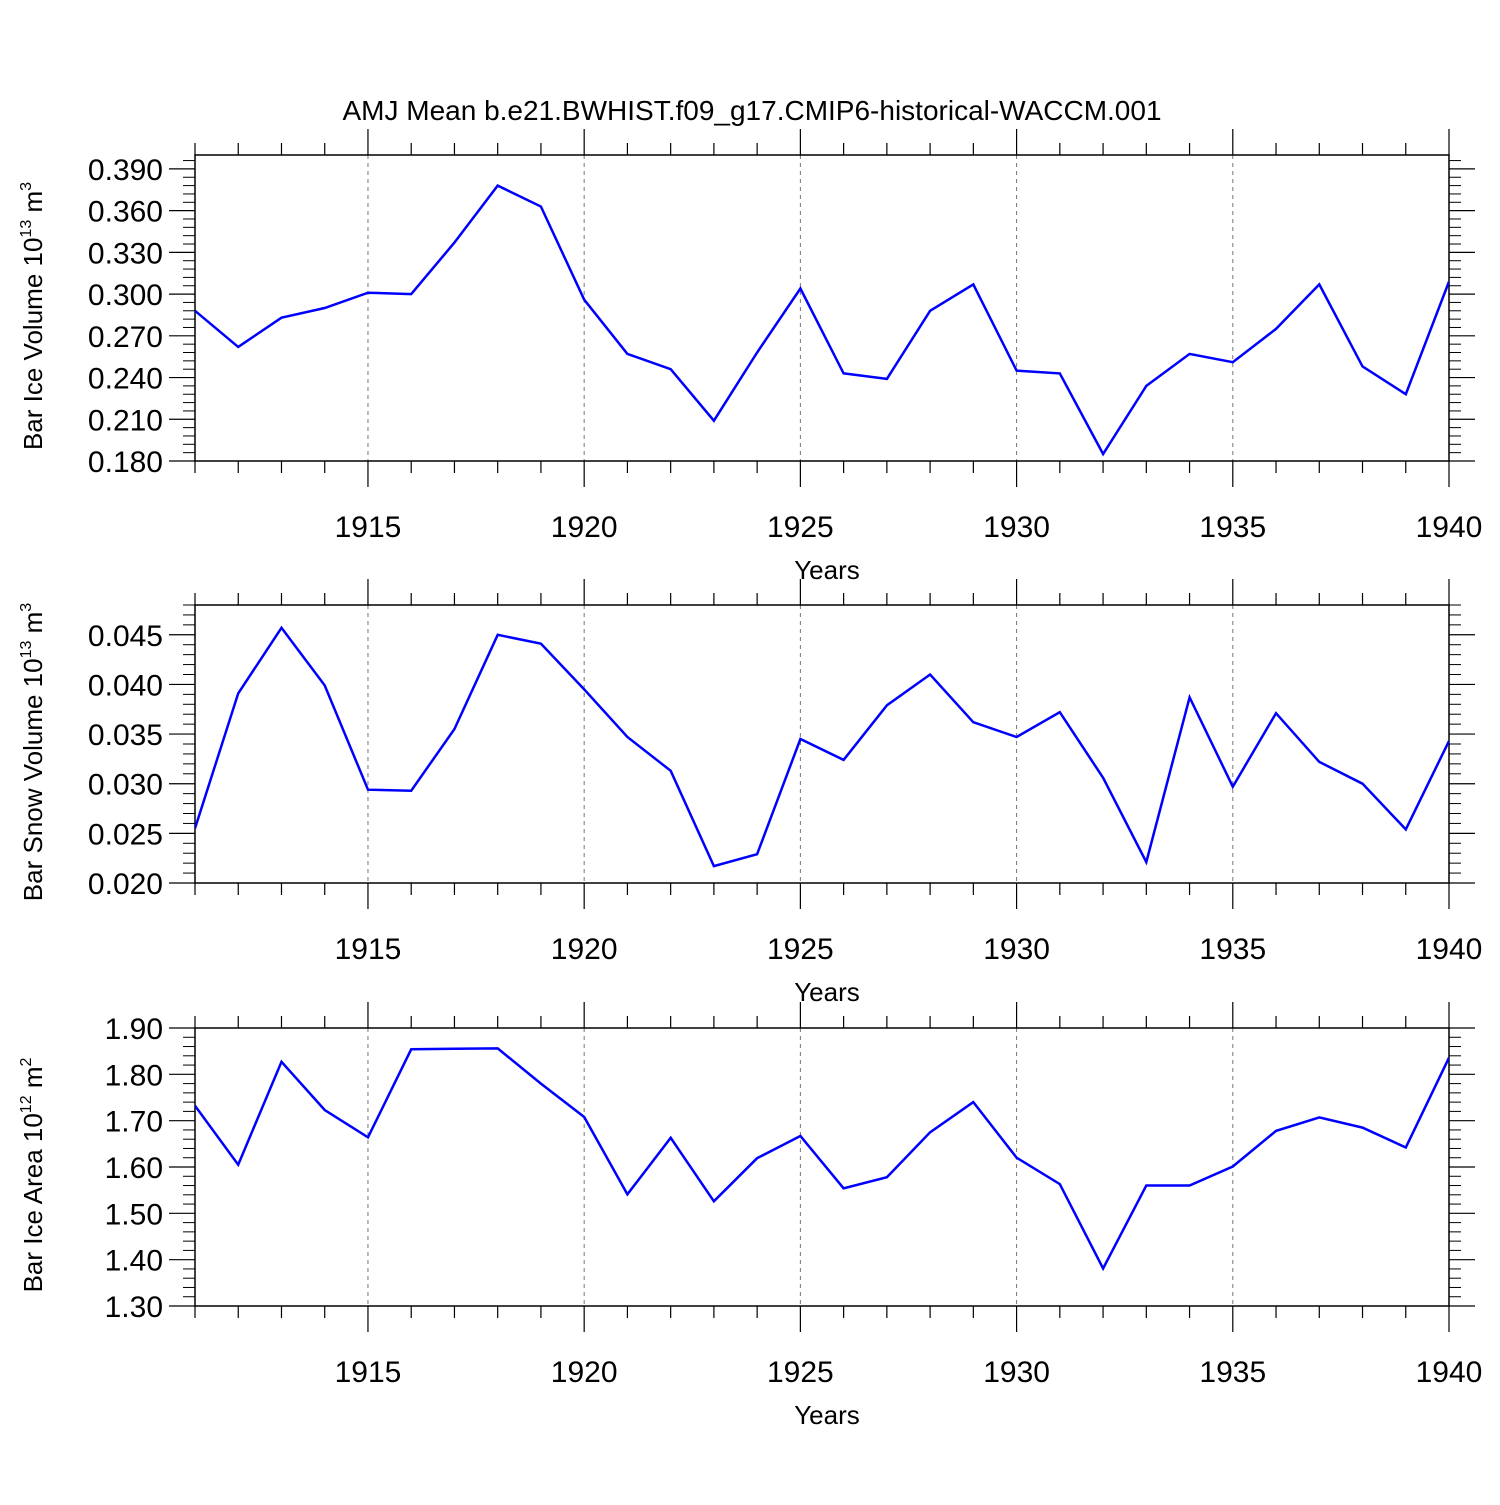 The image size is (1500, 1505). I want to click on y-tick-label: 0.035, so click(125, 735).